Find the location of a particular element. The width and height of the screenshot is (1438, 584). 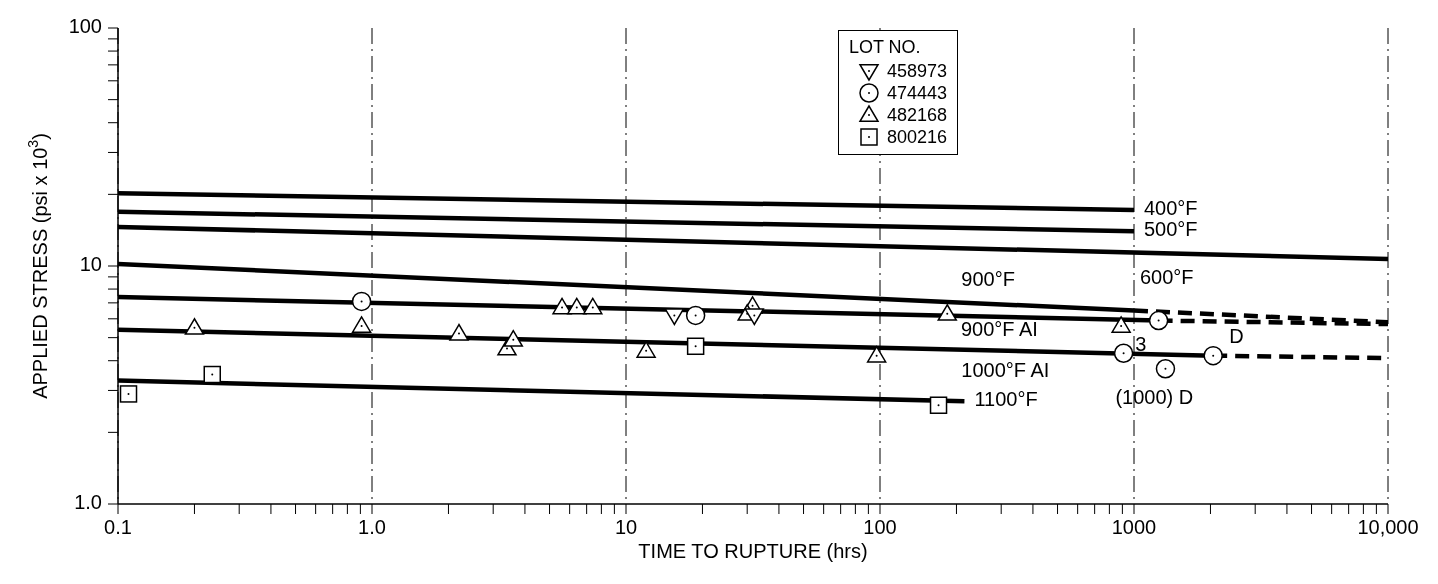

legend-label: 800216 is located at coordinates (916, 137).